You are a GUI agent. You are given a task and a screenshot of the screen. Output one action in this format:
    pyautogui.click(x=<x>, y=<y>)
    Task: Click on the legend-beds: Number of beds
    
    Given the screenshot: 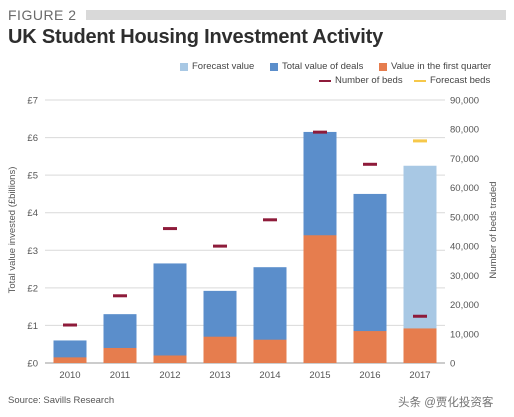 What is the action you would take?
    pyautogui.click(x=369, y=80)
    